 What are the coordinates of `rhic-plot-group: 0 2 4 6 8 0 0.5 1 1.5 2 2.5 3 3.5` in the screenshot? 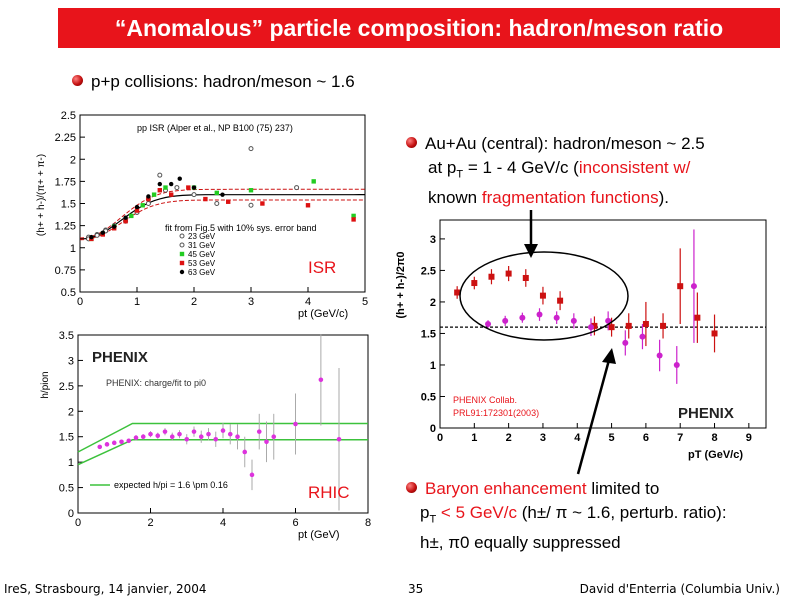 It's located at (215, 429).